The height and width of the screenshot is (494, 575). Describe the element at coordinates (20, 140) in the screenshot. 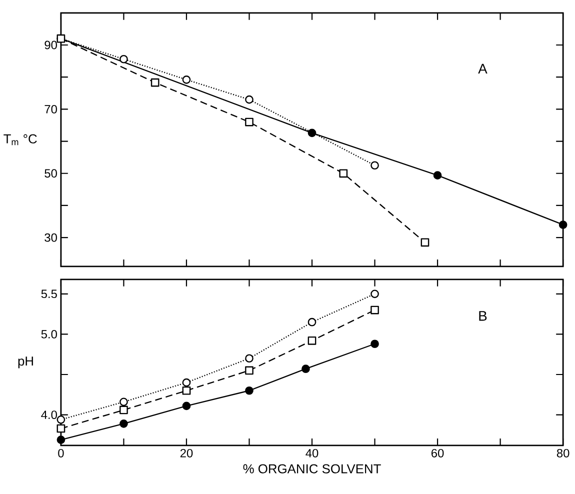

I see `y-axis-title: T$_{m}$ °C` at that location.